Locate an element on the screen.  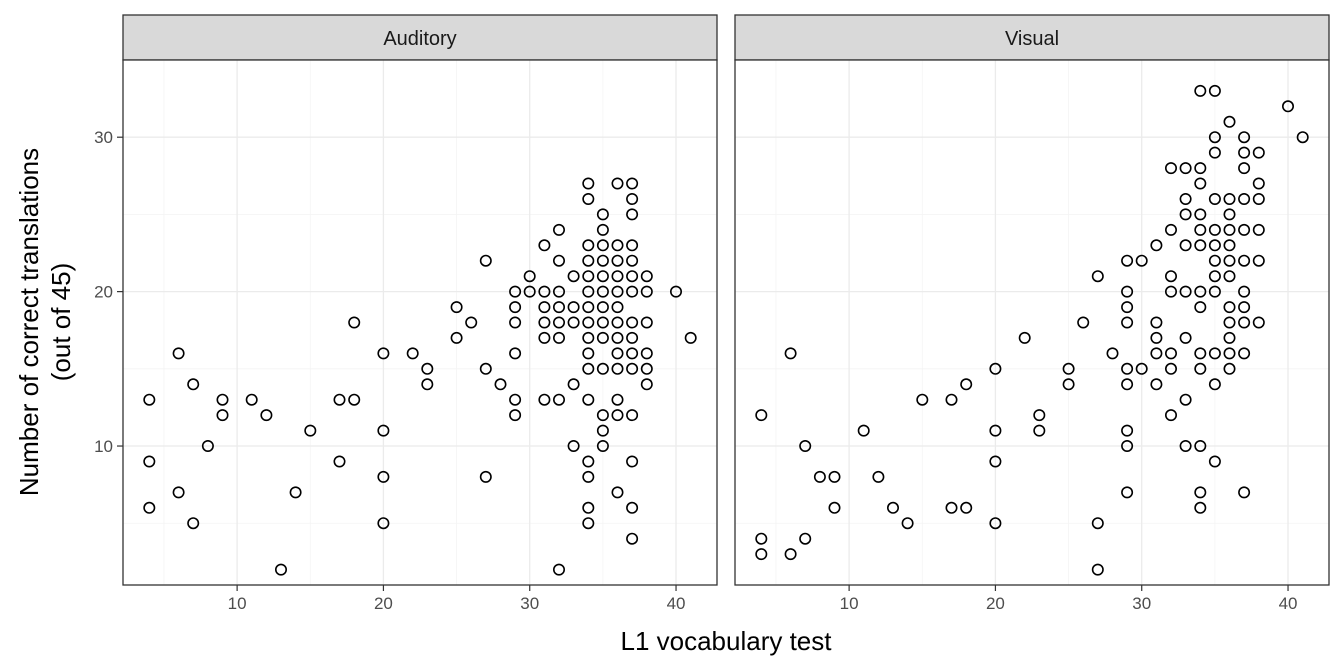
y-axis-title-line-1: Number of correct translations is located at coordinates (29, 322).